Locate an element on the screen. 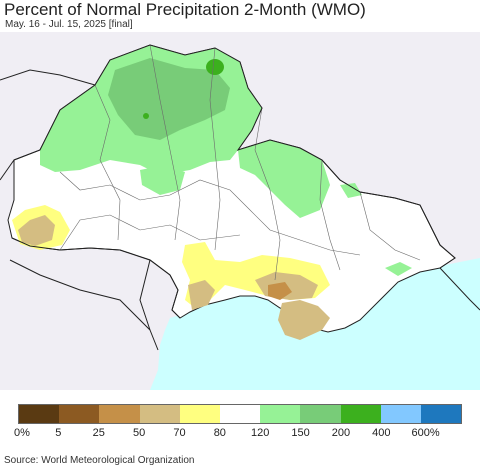 Image resolution: width=480 pixels, height=470 pixels. area-25-percent is located at coordinates (280, 291).